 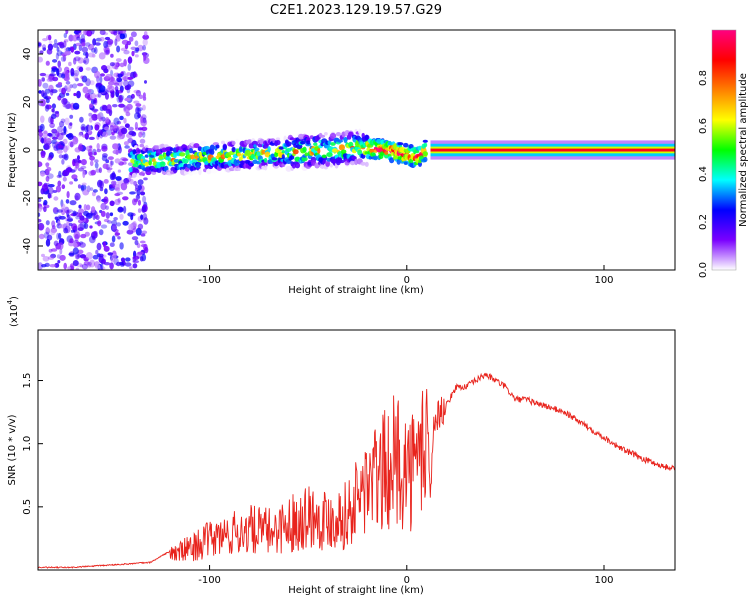 I want to click on snr-y-tick-label: 1.5, so click(x=27, y=381).